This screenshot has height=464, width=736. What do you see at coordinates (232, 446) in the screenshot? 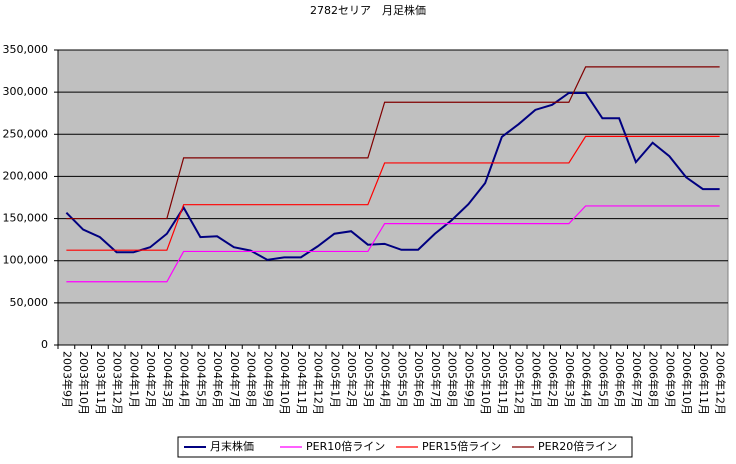
I see `legend-label: 月末株価` at bounding box center [232, 446].